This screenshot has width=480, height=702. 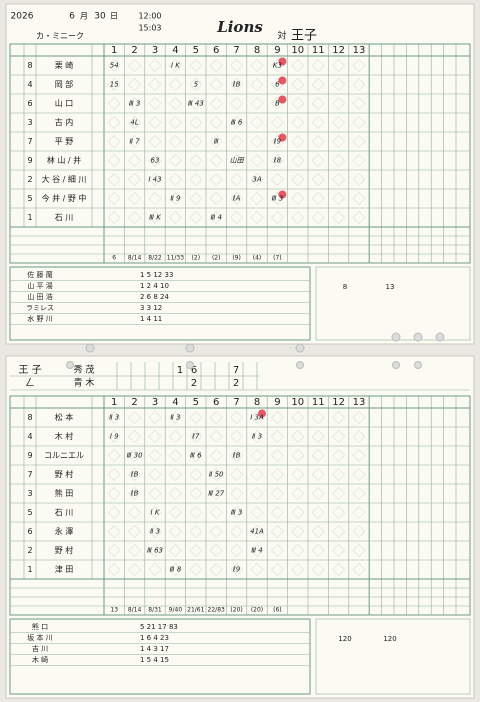 I want to click on position: 2, so click(x=29, y=179).